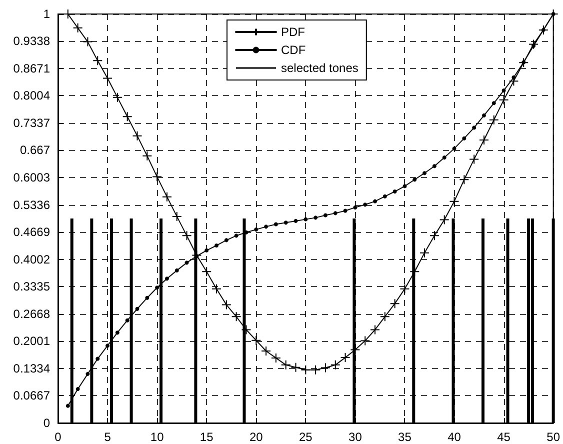 This screenshot has height=444, width=563. I want to click on x-tick-label: 35, so click(405, 437).